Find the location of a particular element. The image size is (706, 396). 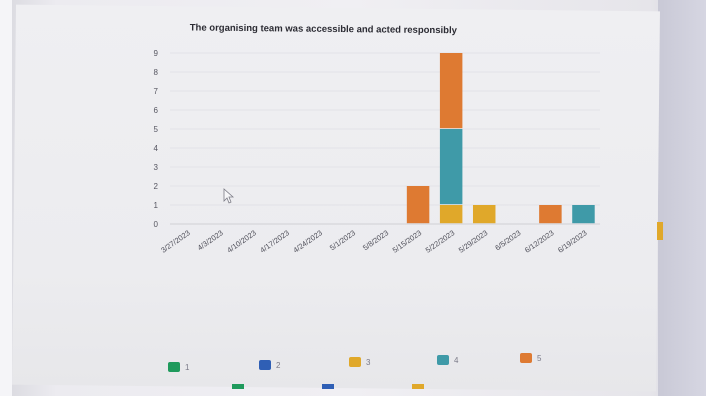

legend-label: 1 is located at coordinates (187, 367).